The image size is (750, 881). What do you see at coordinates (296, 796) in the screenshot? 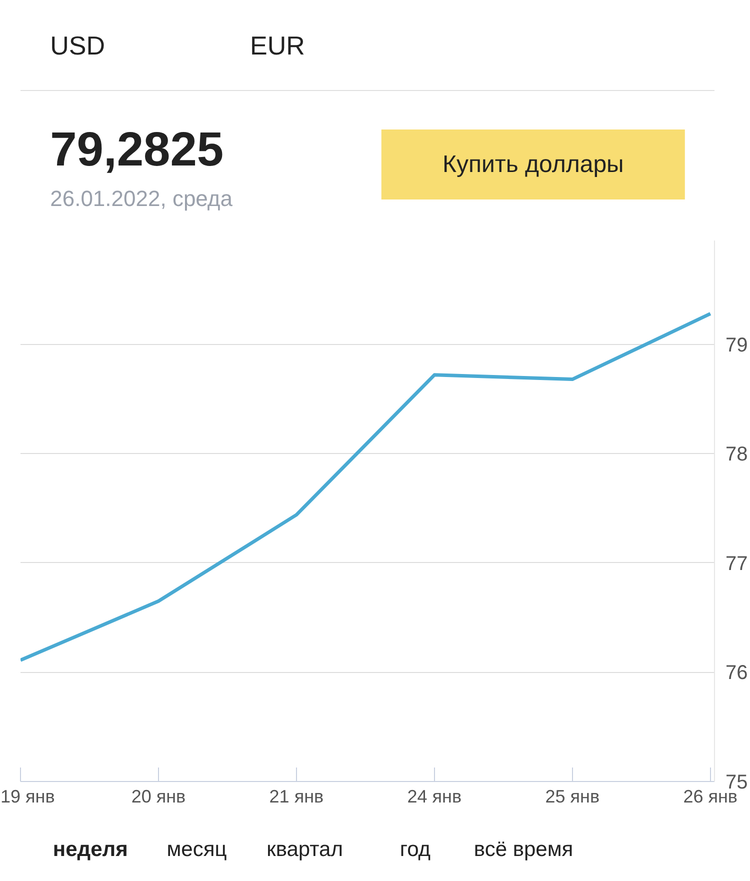
I see `x-tick-label: 21 янв` at bounding box center [296, 796].